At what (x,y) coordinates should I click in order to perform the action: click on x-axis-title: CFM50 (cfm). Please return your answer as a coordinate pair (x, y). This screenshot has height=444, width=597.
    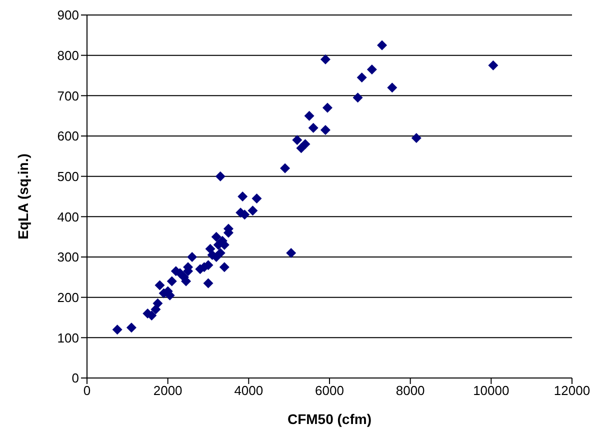
    Looking at the image, I should click on (329, 419).